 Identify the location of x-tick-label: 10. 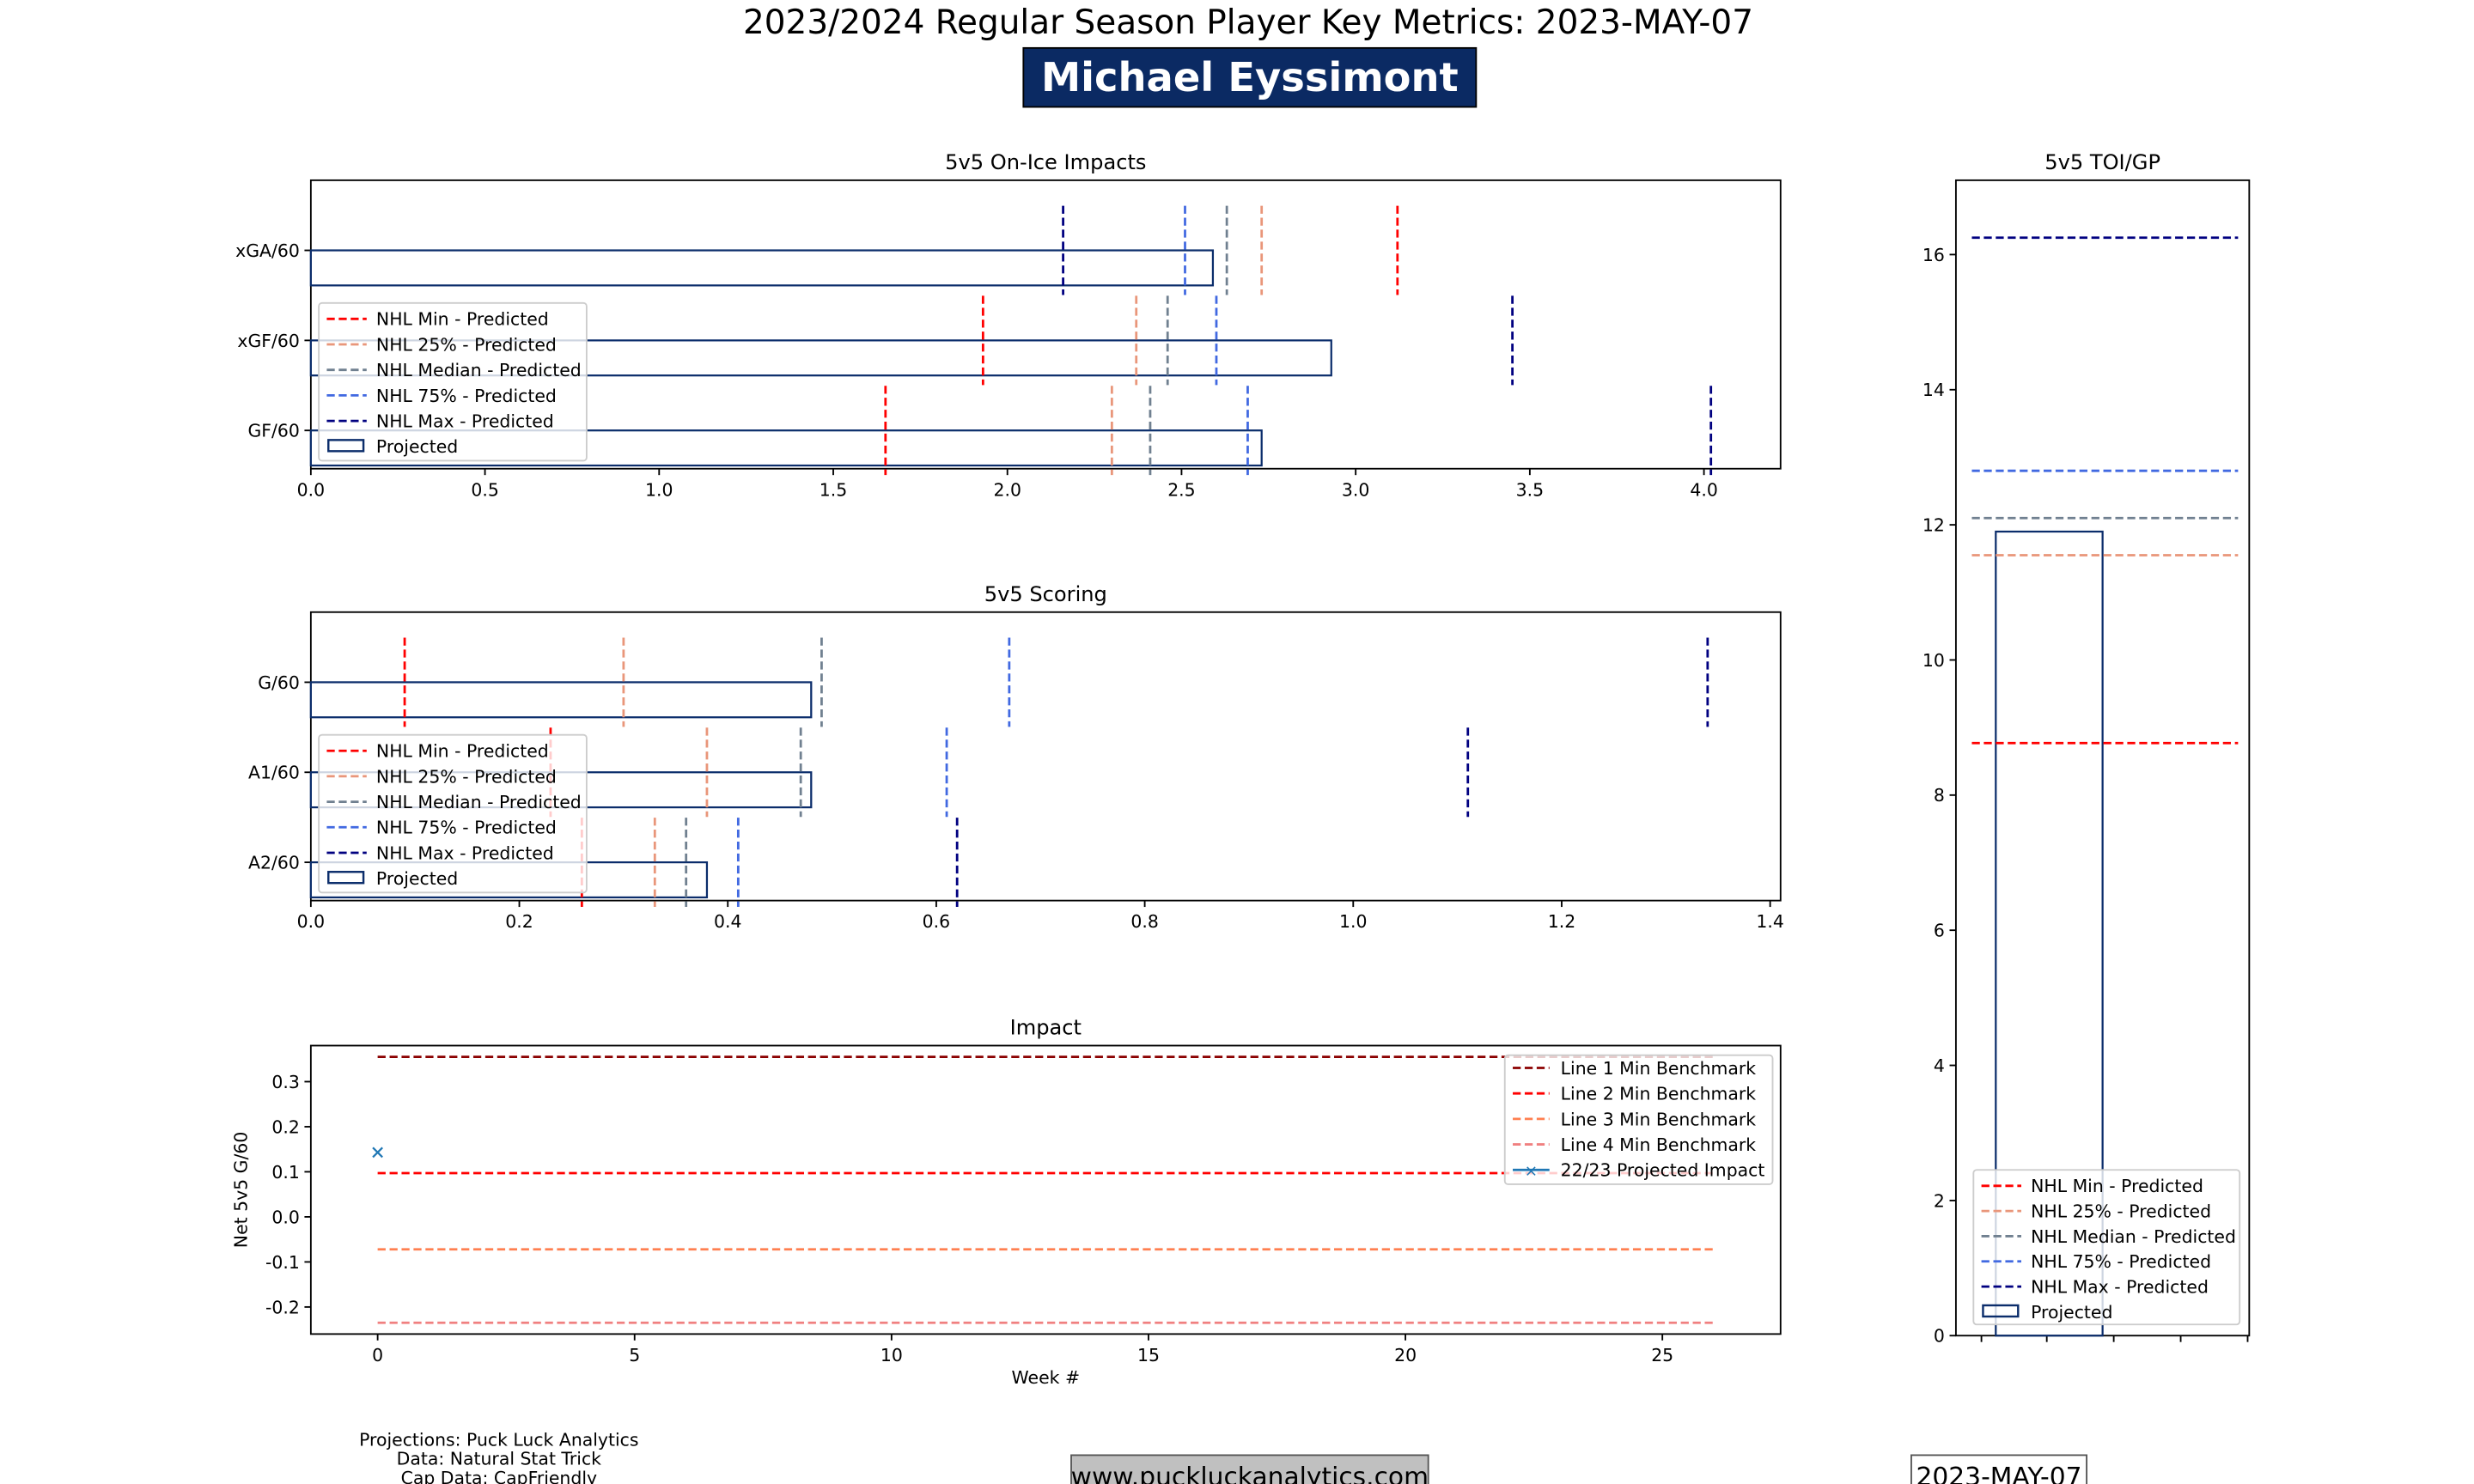
(892, 1355).